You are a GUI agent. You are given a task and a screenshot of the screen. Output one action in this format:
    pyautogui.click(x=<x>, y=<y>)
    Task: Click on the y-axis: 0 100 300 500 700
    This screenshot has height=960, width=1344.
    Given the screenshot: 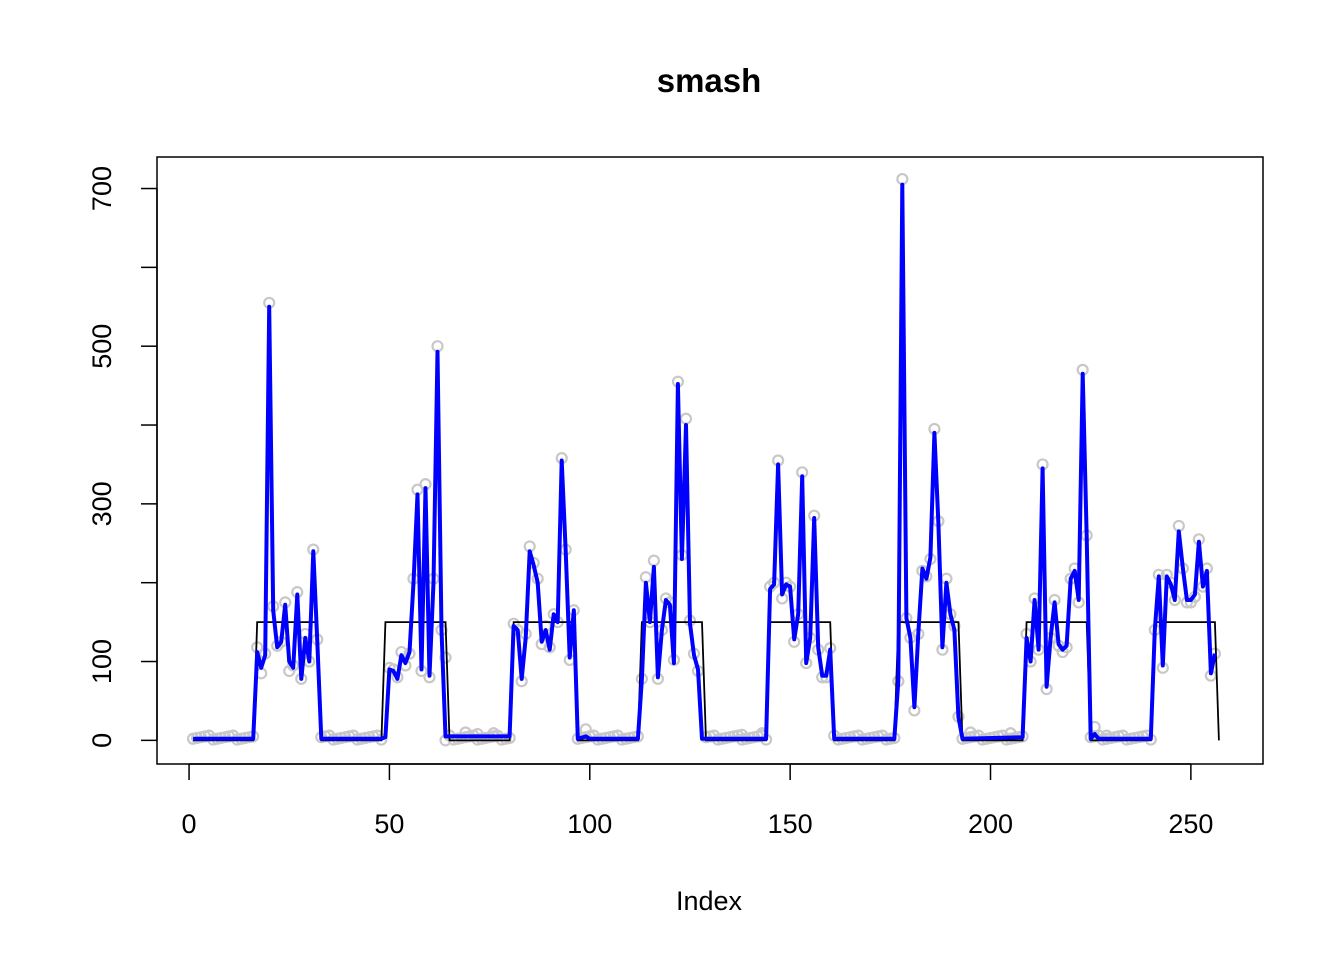 What is the action you would take?
    pyautogui.click(x=122, y=457)
    